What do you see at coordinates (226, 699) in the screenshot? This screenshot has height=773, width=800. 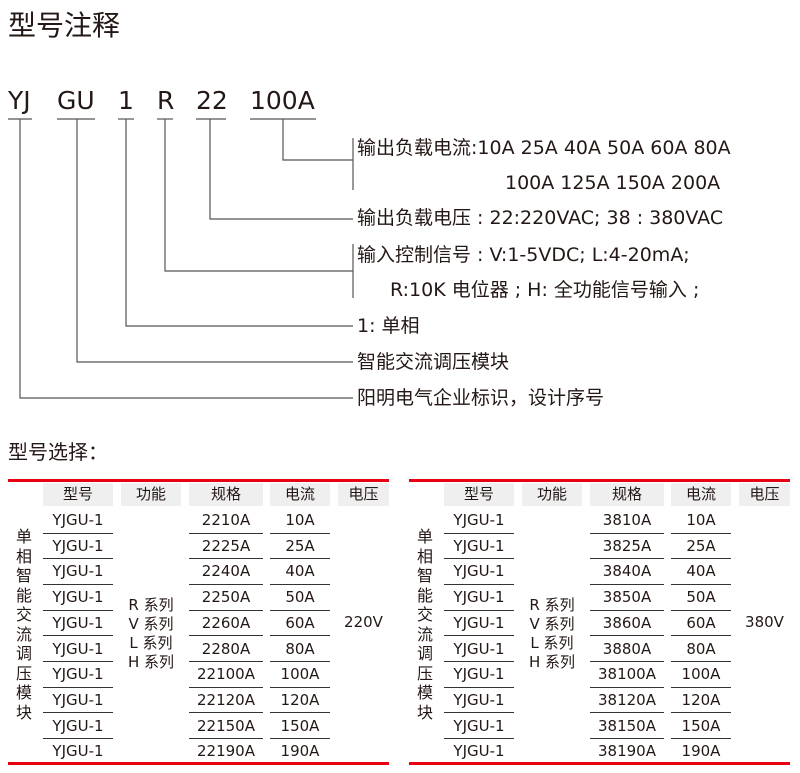 I see `table-cell: 22120A` at bounding box center [226, 699].